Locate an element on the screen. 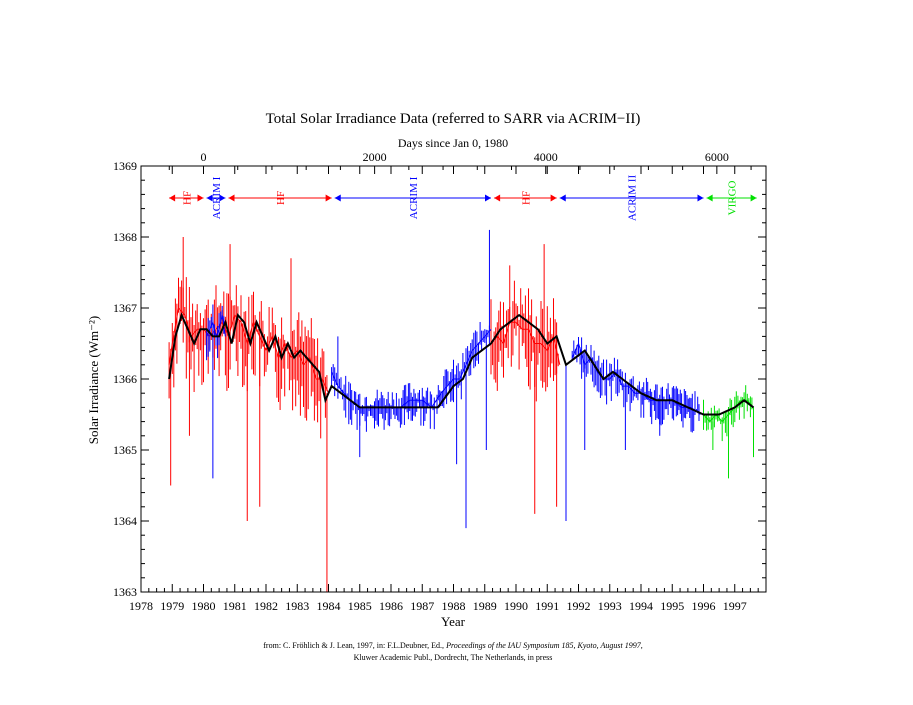 This screenshot has height=705, width=913. x-tick-label: 1981 is located at coordinates (235, 606).